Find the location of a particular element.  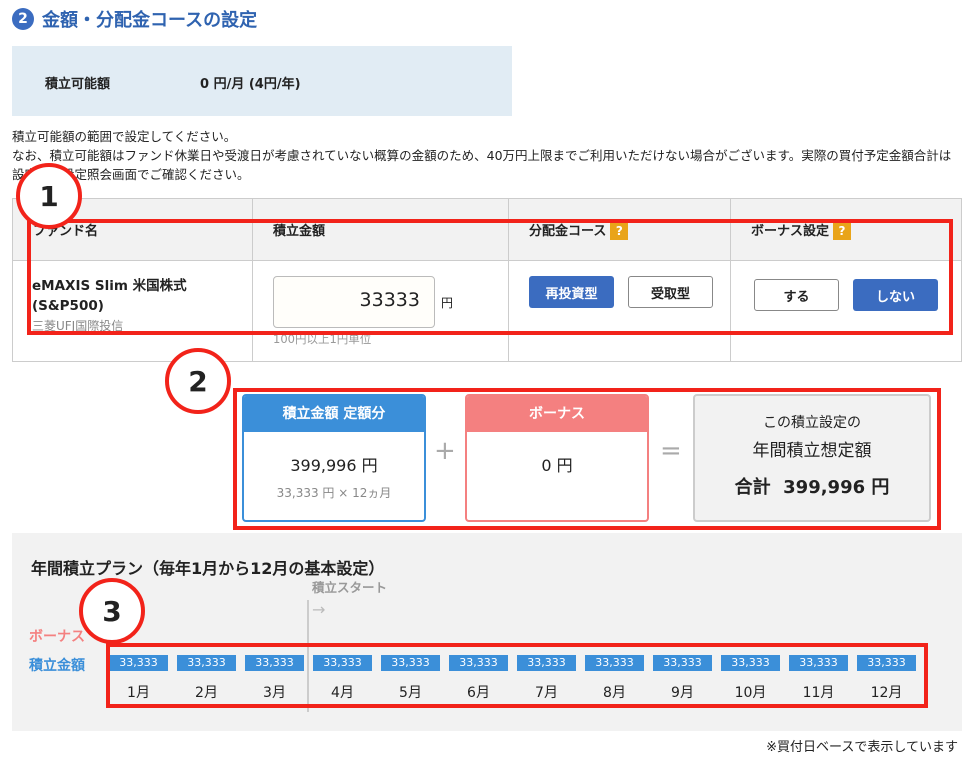

month-label: 6月 is located at coordinates (478, 693).